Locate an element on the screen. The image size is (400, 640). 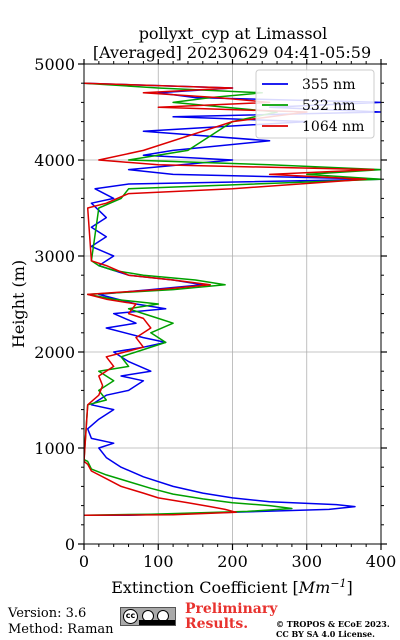
y-axis-label: Height (m) is located at coordinates (18, 304).